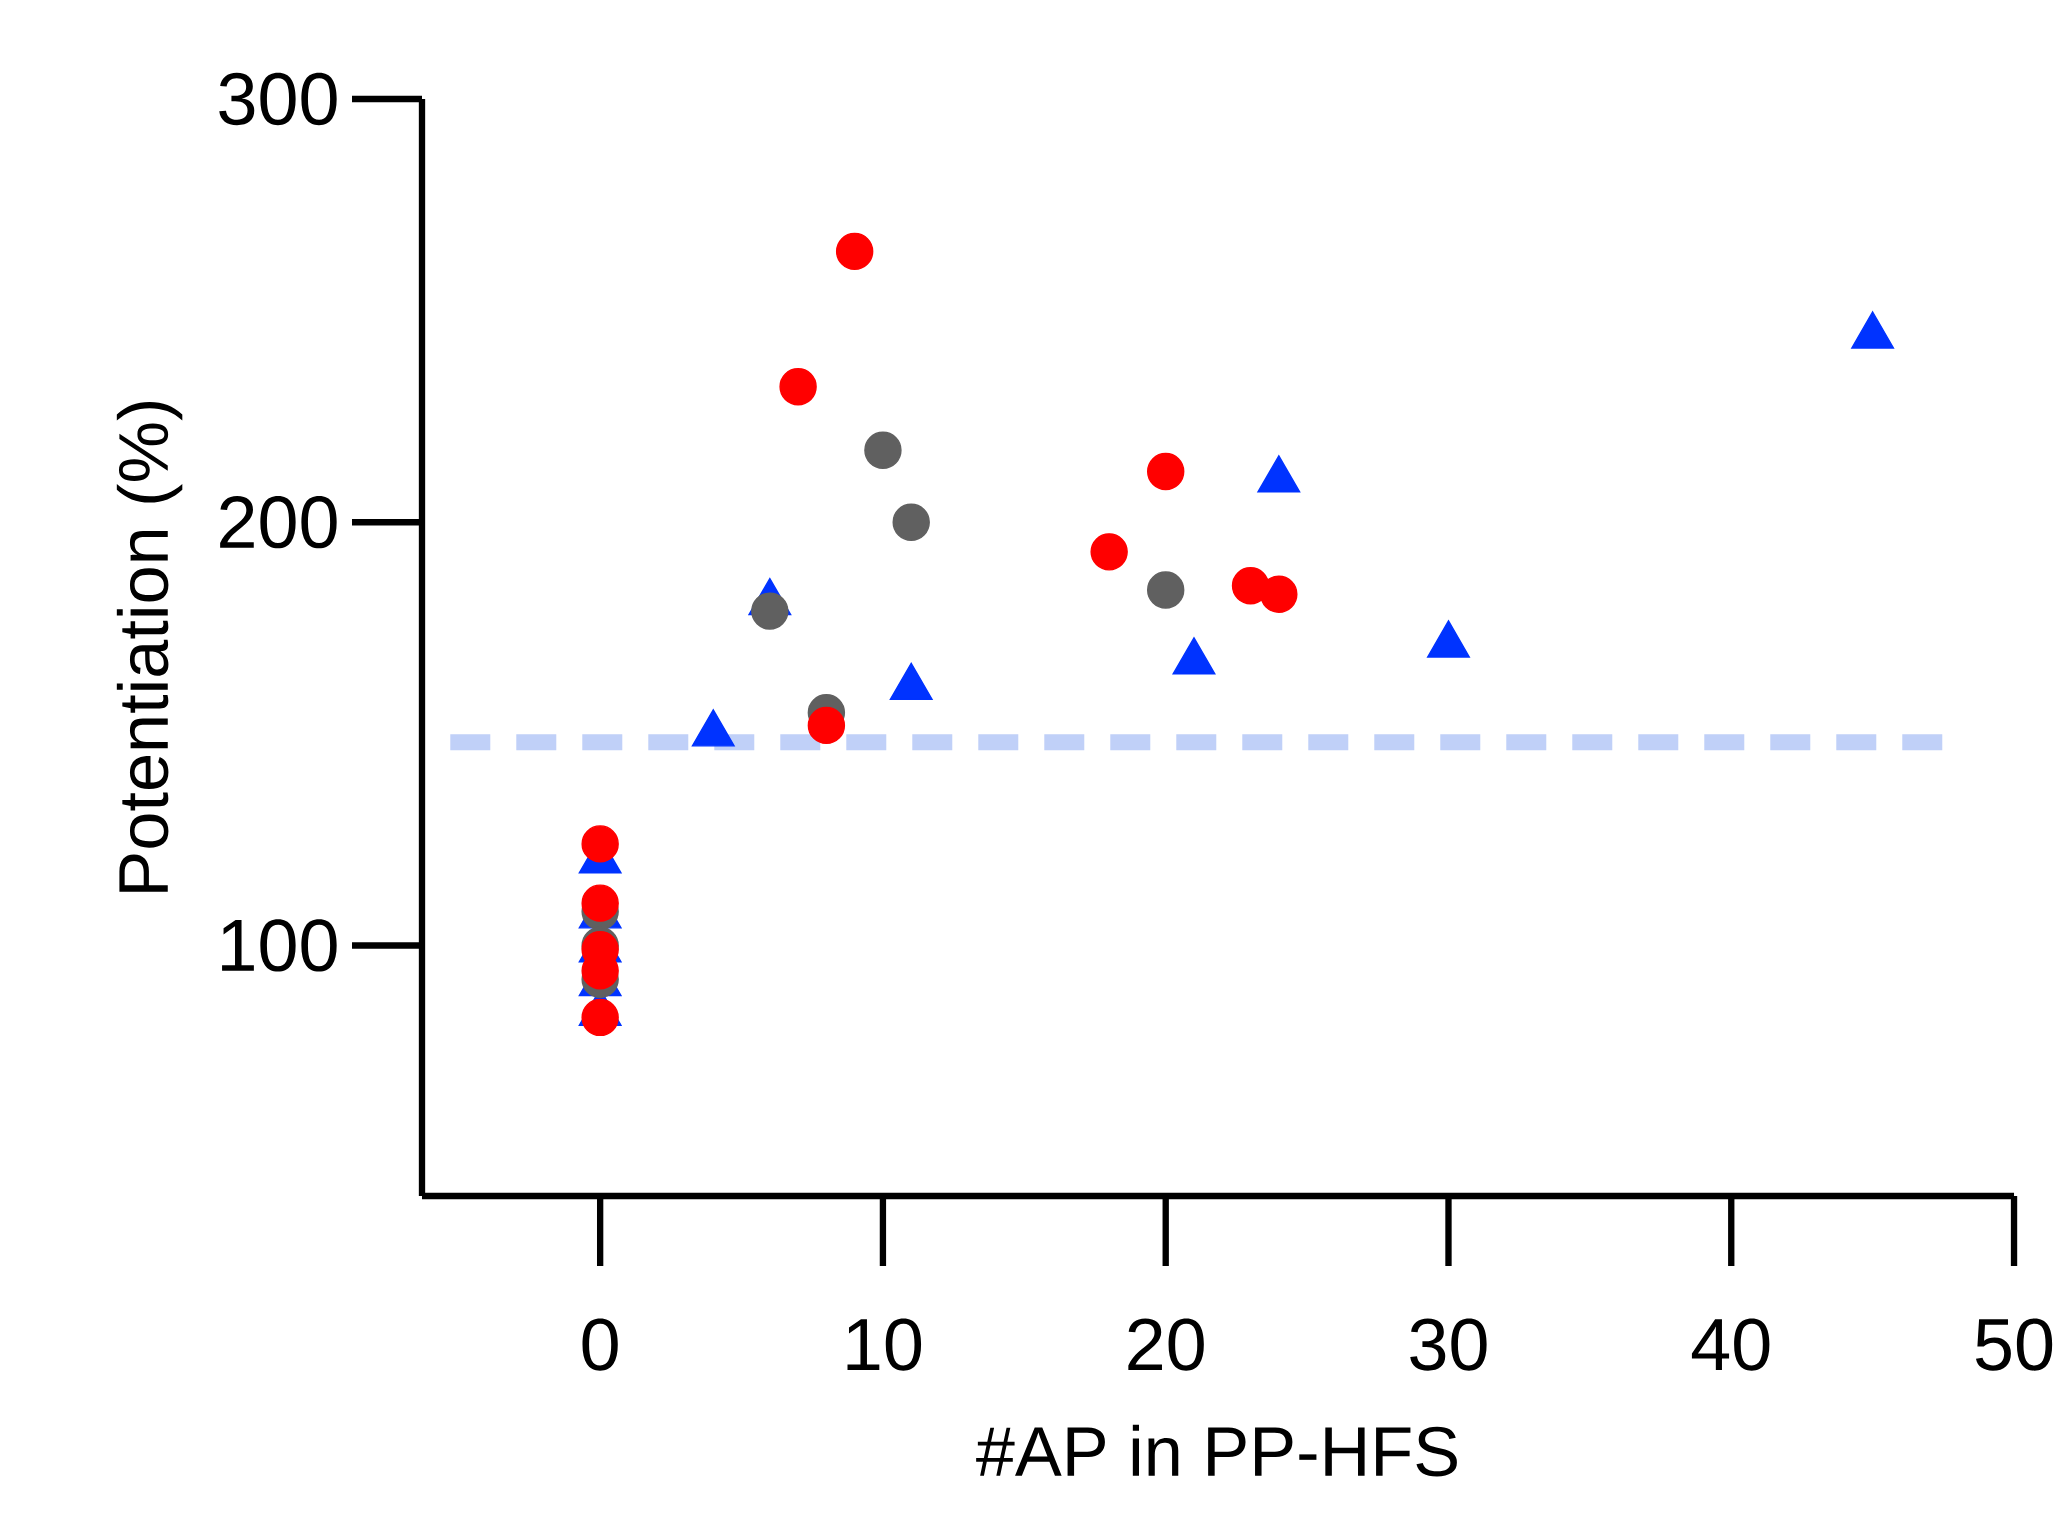  What do you see at coordinates (149, 646) in the screenshot?
I see `y-axis-title: Potentiation (%)` at bounding box center [149, 646].